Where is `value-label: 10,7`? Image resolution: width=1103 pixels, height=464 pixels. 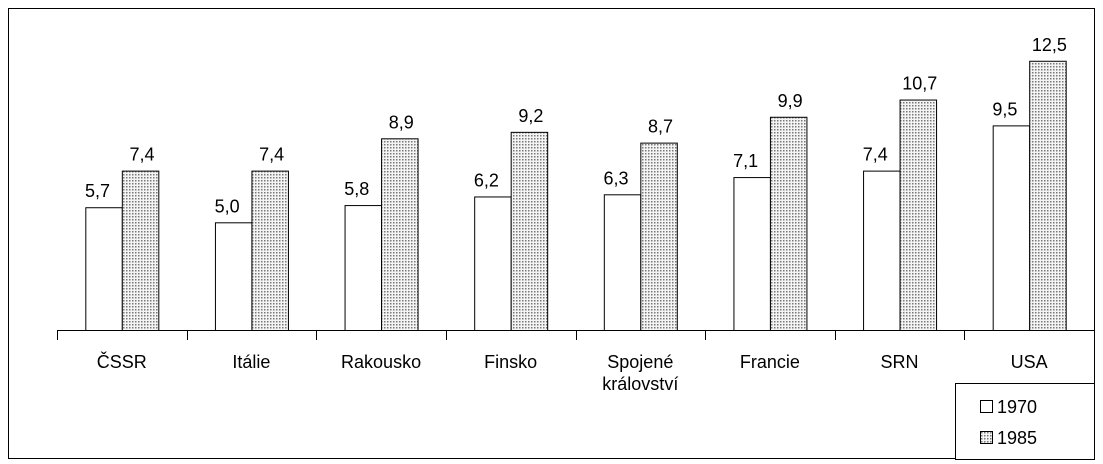
value-label: 10,7 is located at coordinates (919, 84).